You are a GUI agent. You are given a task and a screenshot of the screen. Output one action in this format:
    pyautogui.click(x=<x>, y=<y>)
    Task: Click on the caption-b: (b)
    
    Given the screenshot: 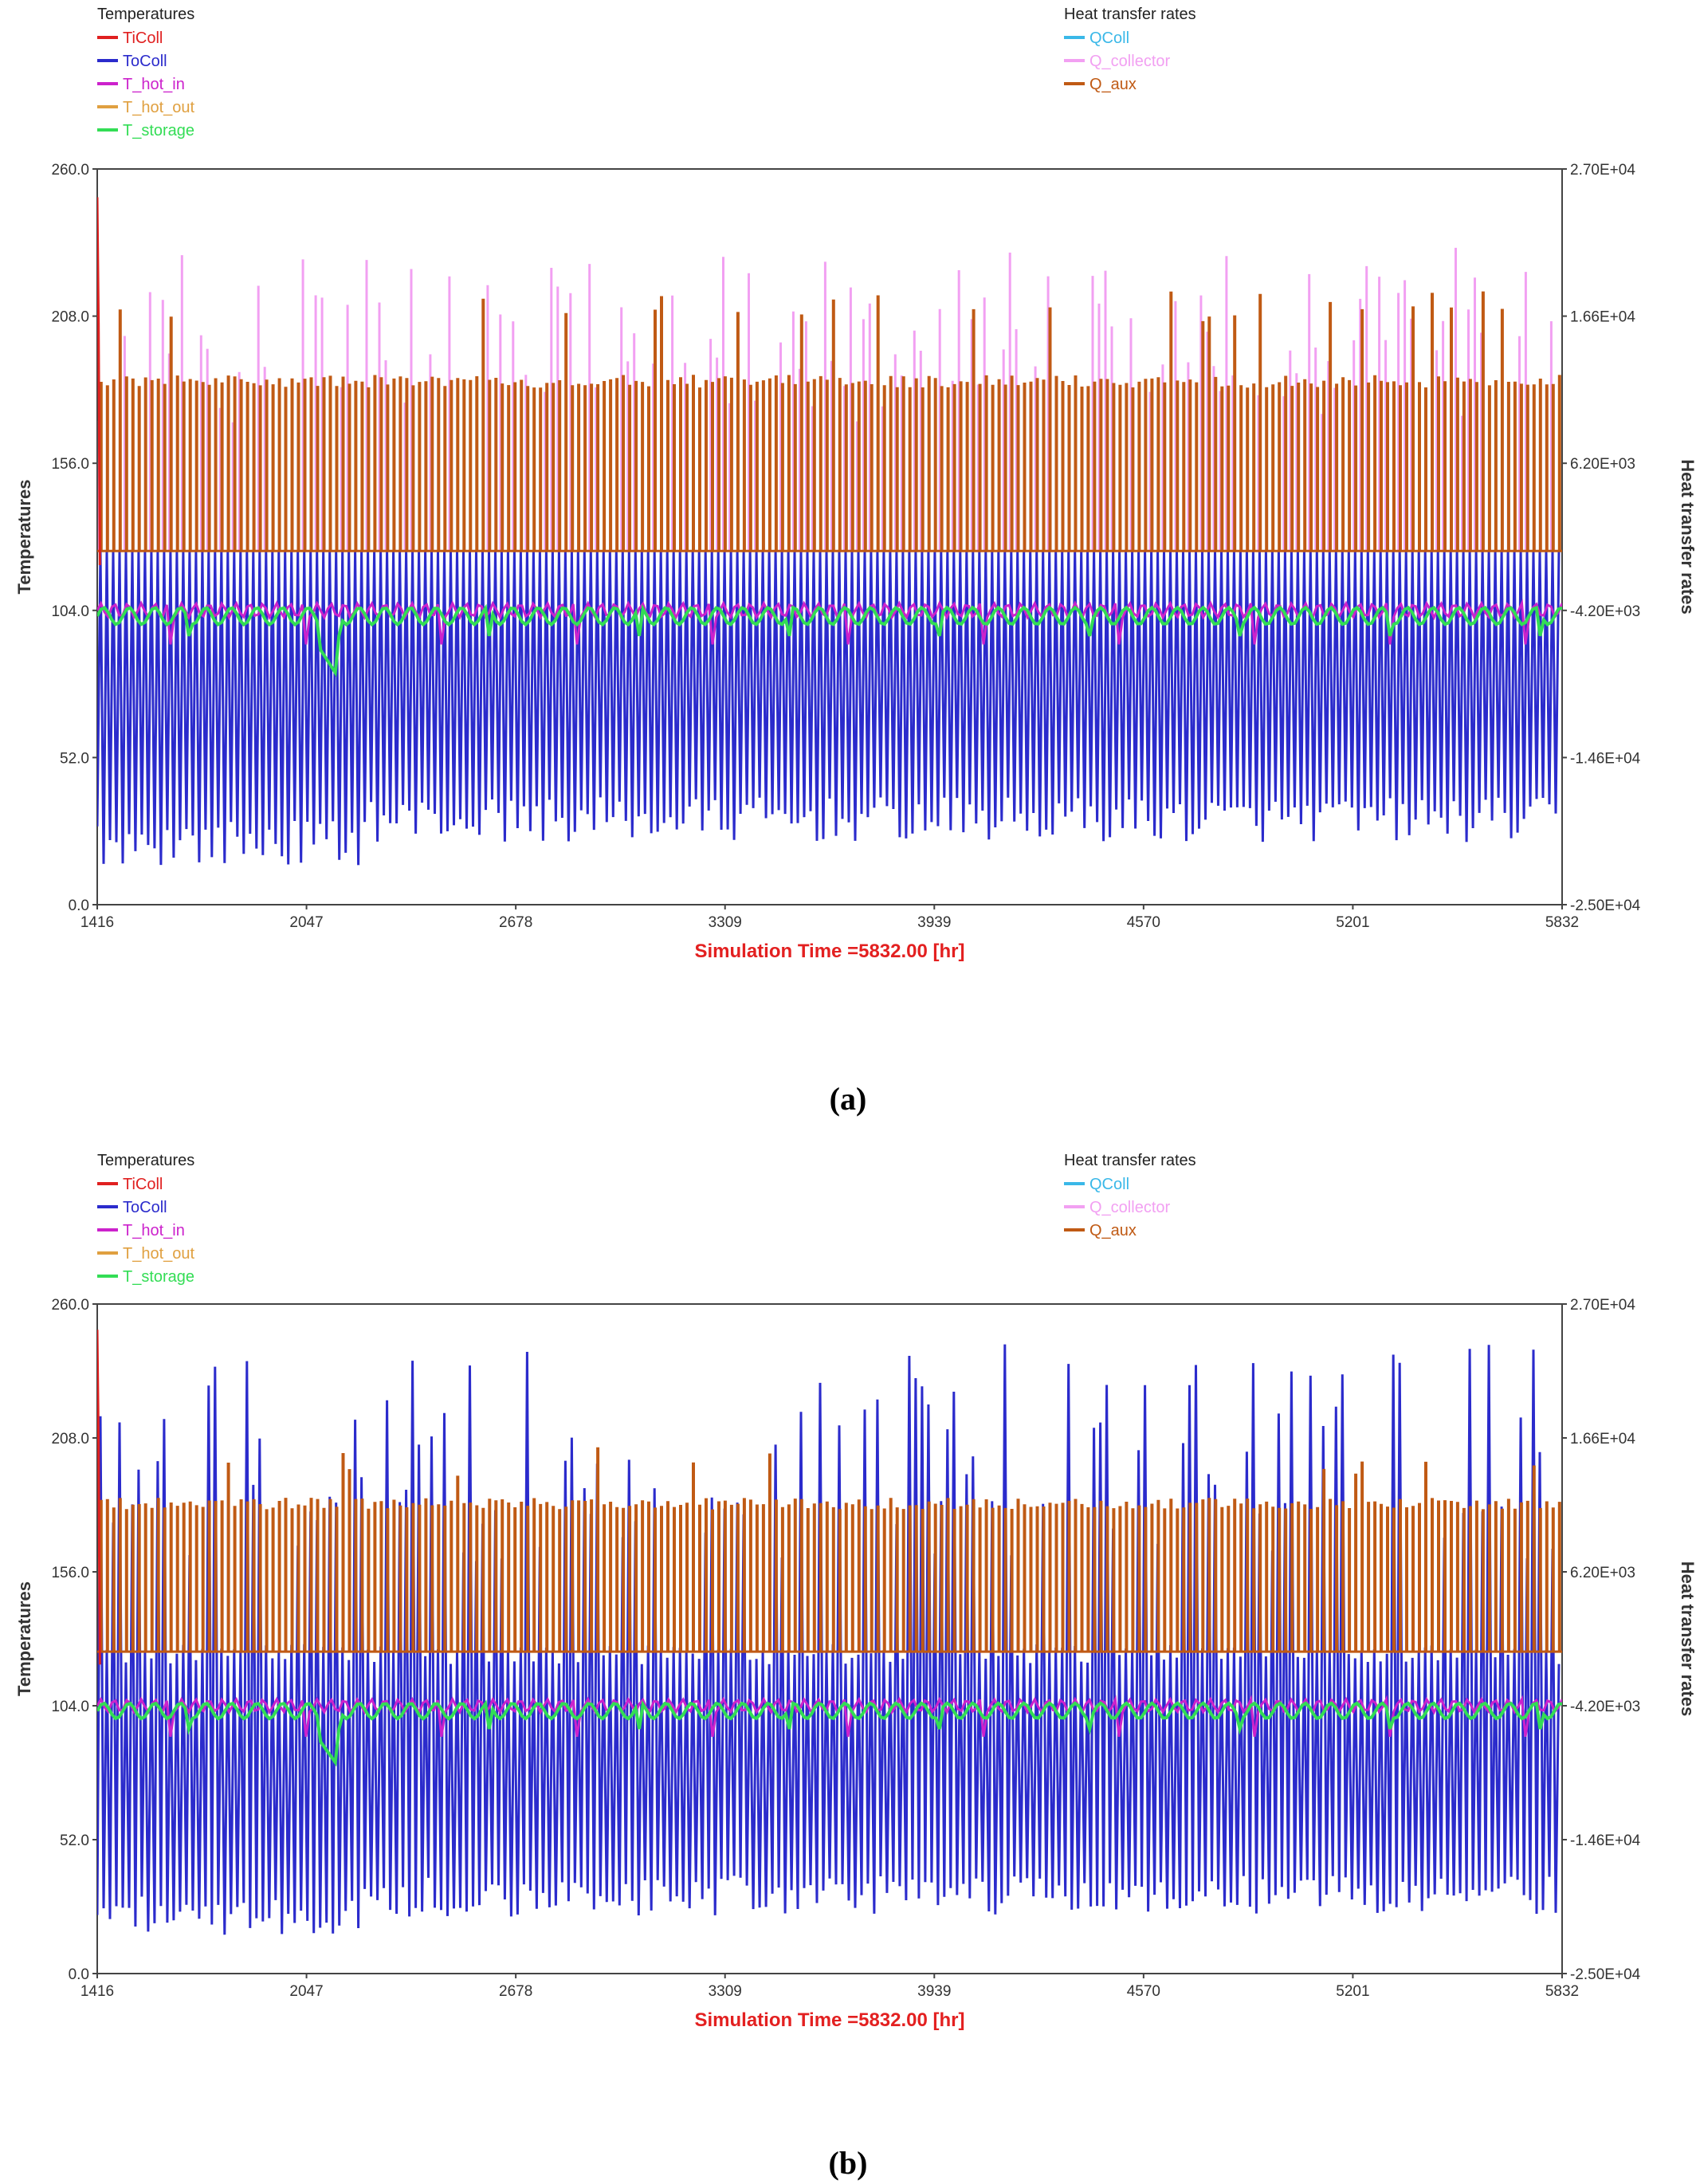 What is the action you would take?
    pyautogui.click(x=848, y=2163)
    